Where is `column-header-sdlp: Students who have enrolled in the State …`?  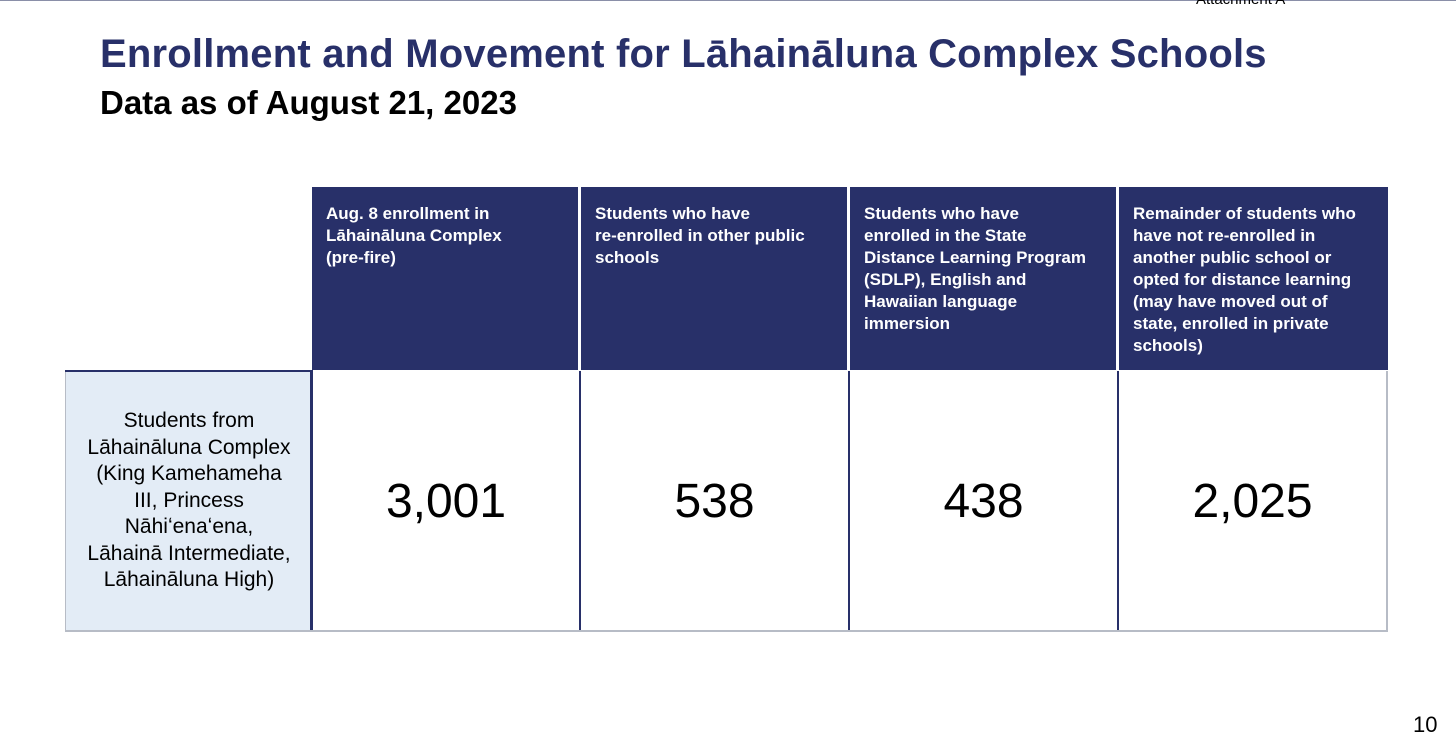 column-header-sdlp: Students who have enrolled in the State … is located at coordinates (984, 278).